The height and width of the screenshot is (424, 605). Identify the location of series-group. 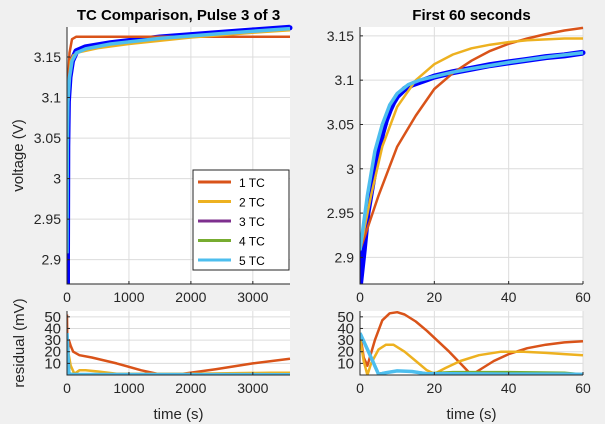
(472, 342).